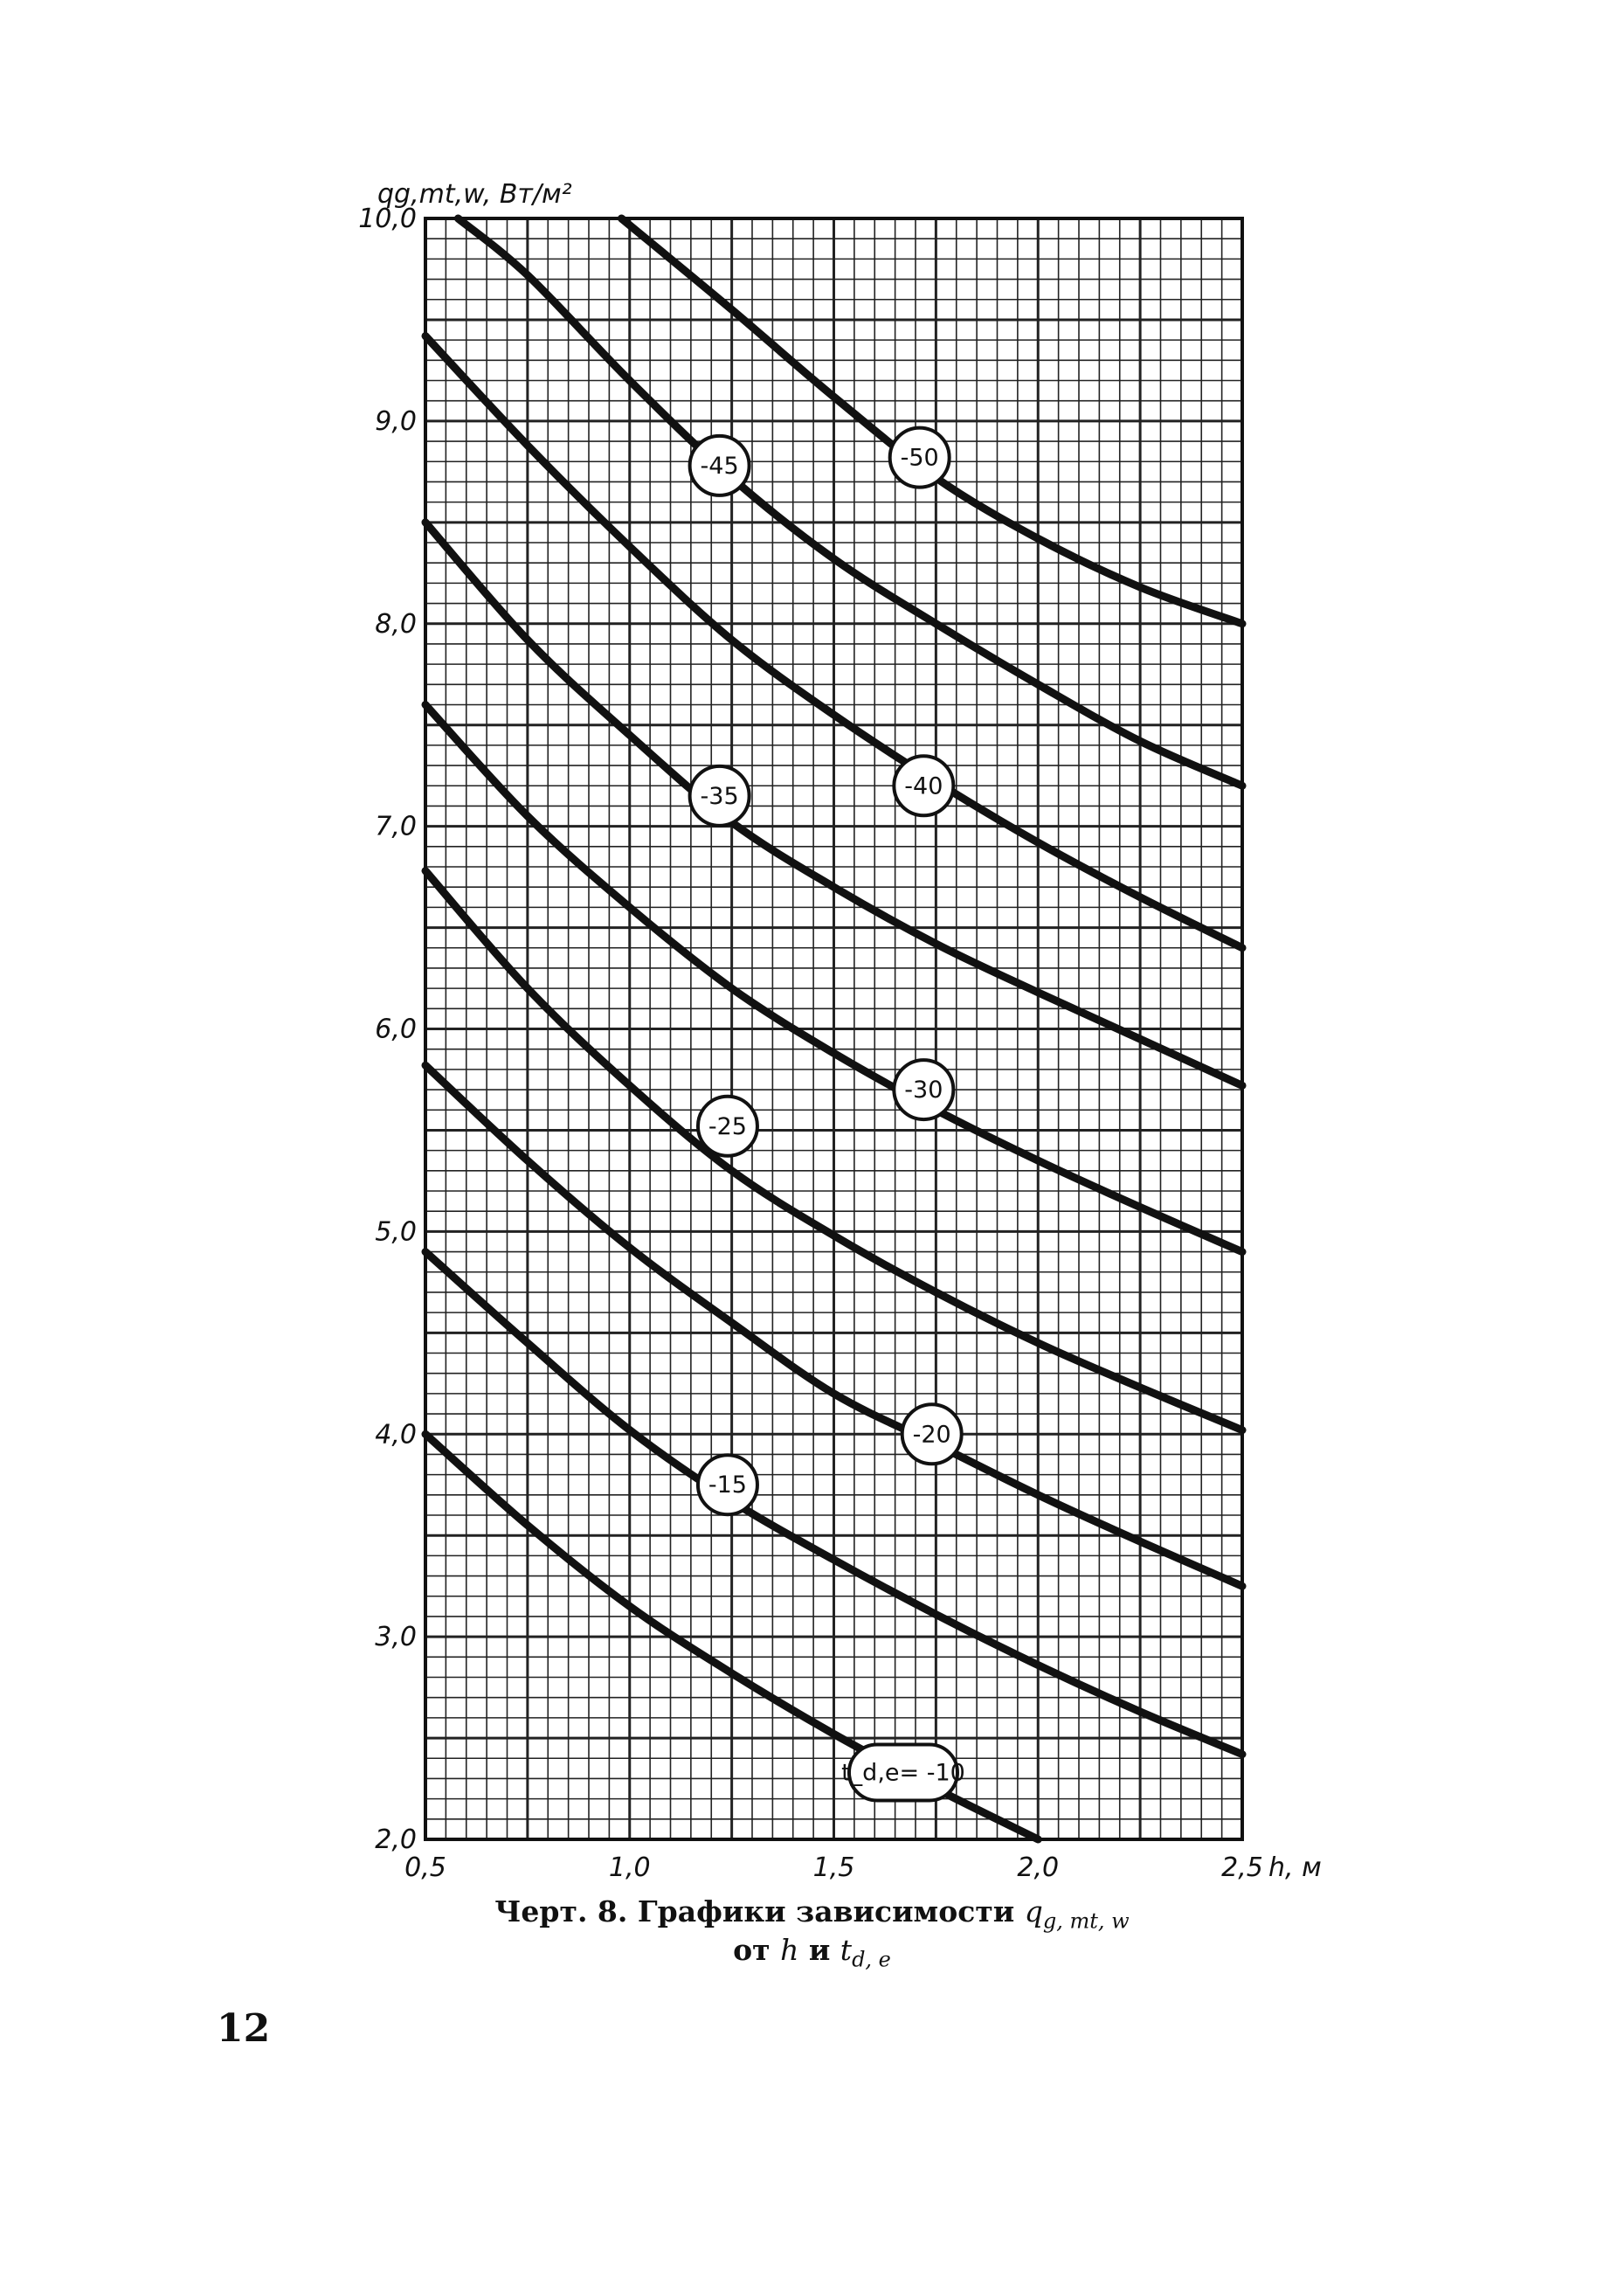 This screenshot has width=1624, height=2278. I want to click on y-axis-label: qg,mt,w, Вт/м², so click(474, 195).